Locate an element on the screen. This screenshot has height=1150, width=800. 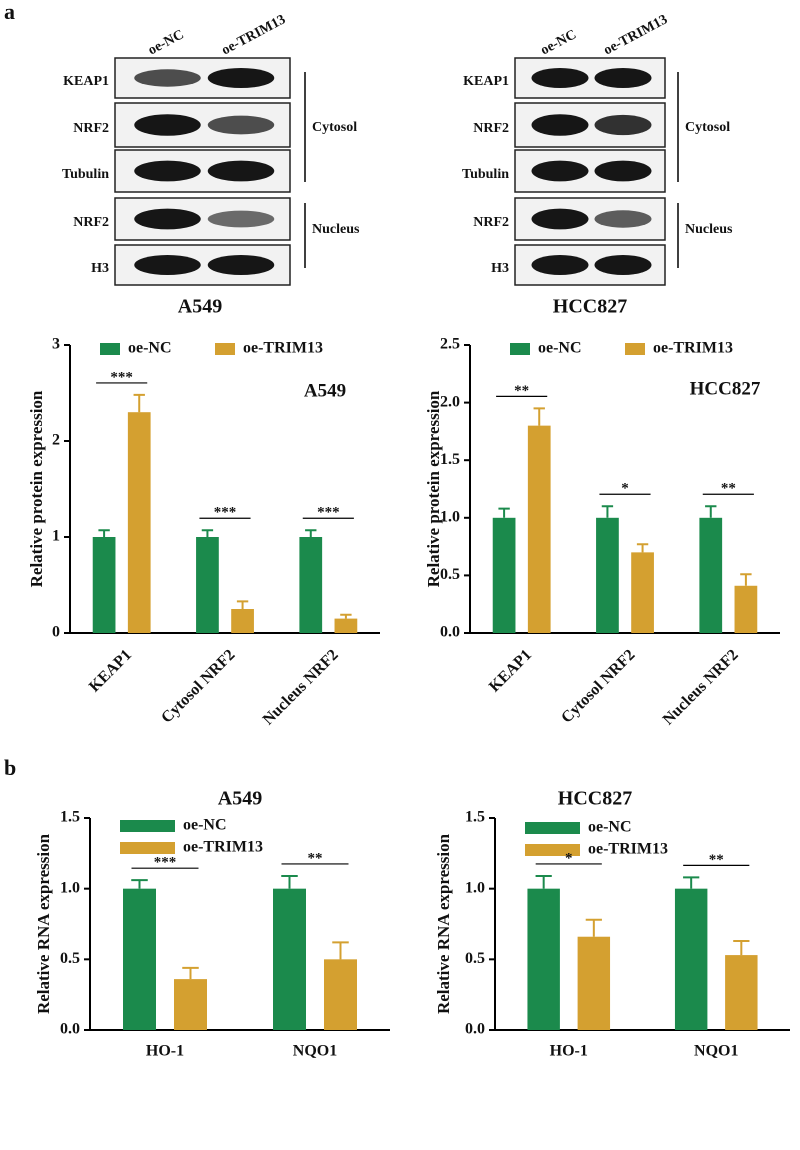
row-label: KEAP1 is located at coordinates (486, 81).